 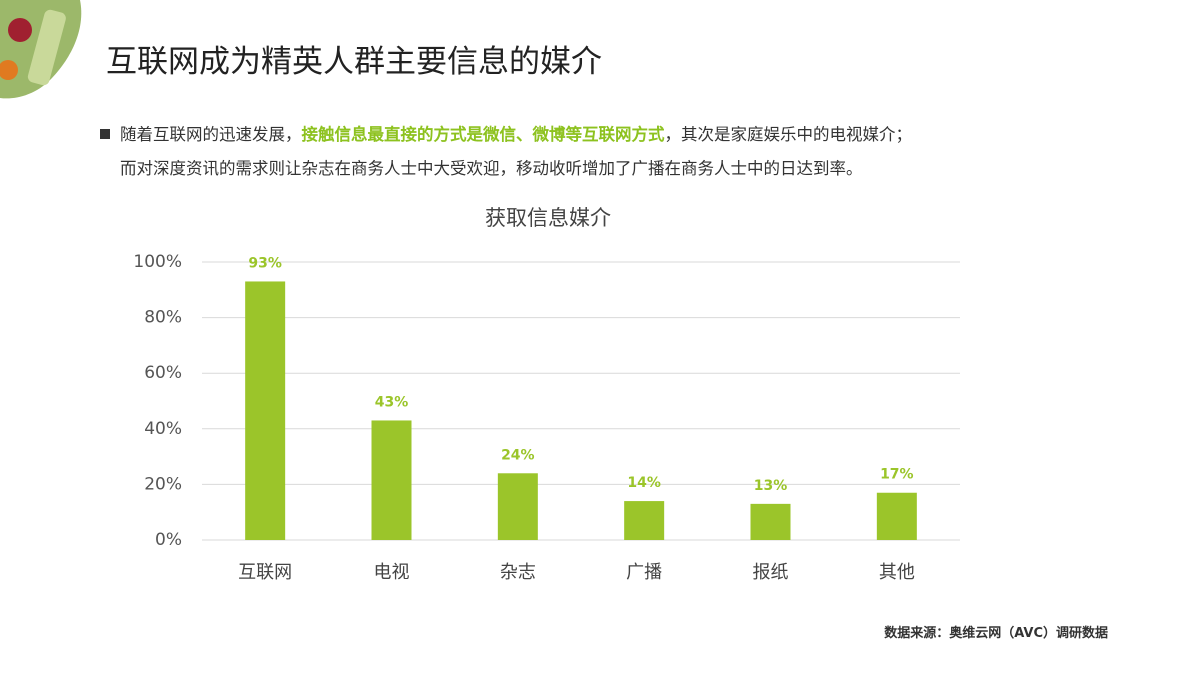 What do you see at coordinates (354, 62) in the screenshot?
I see `slide-title: 互联网成为精英人群主要信息的媒介` at bounding box center [354, 62].